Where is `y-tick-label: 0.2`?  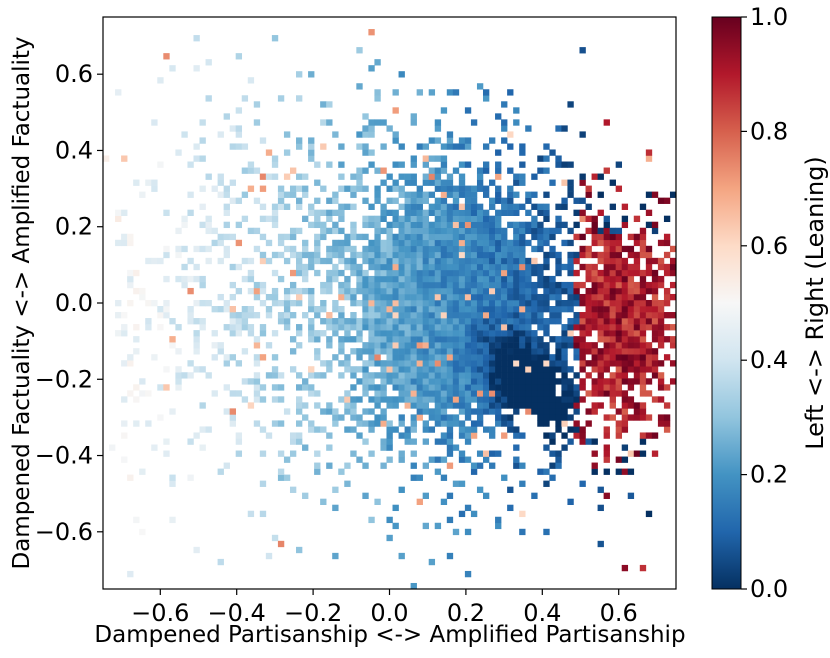 y-tick-label: 0.2 is located at coordinates (74, 227).